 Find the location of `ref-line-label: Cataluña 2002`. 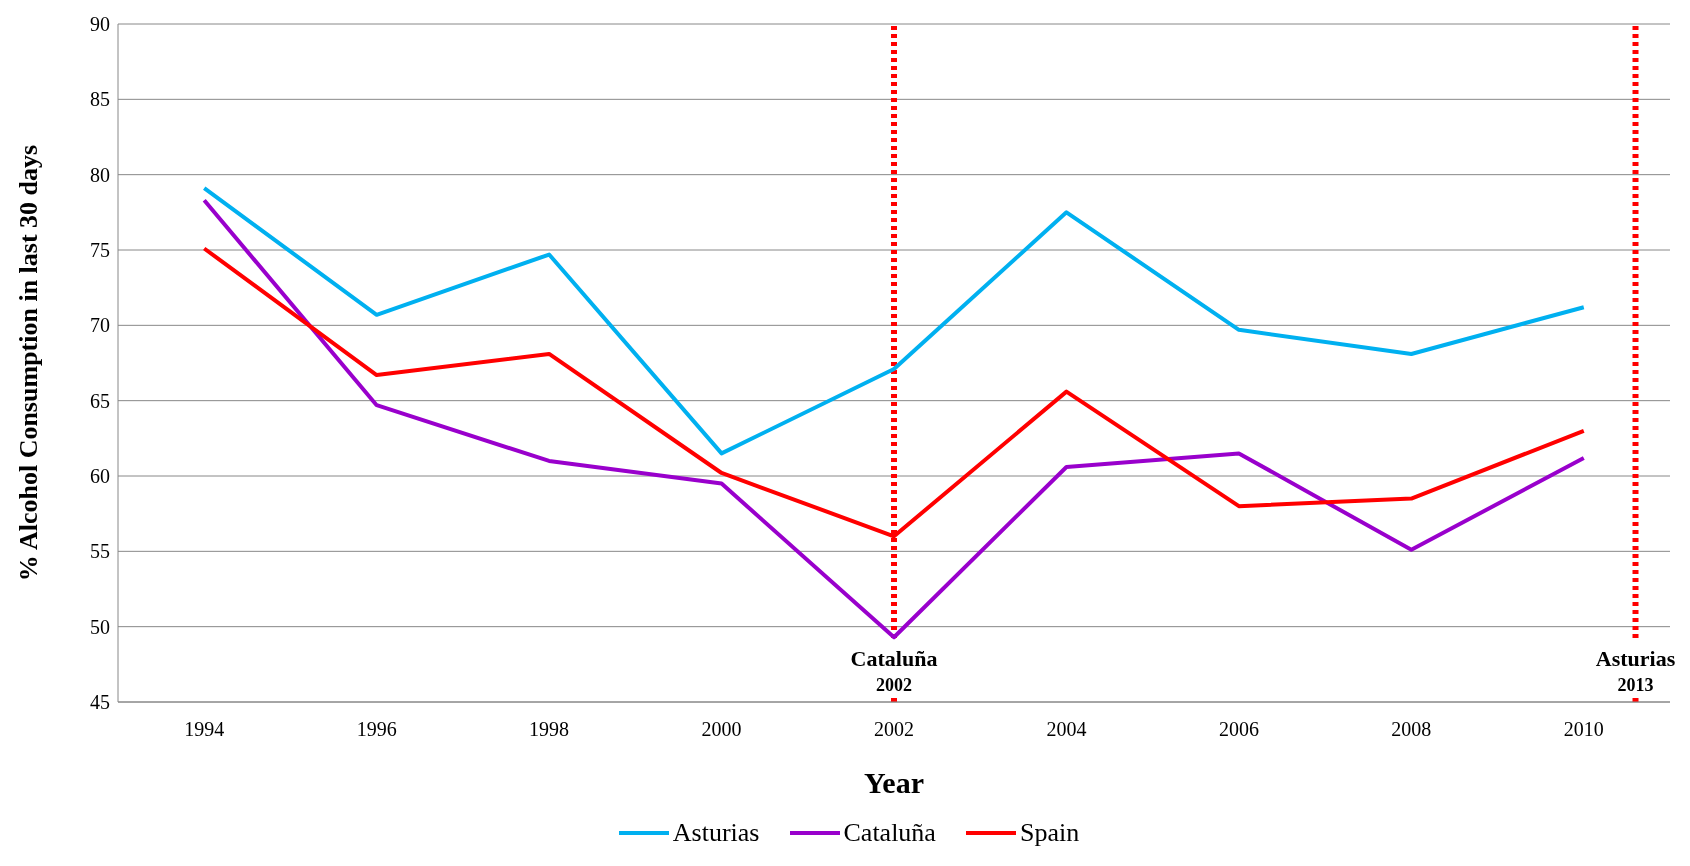

ref-line-label: Cataluña 2002 is located at coordinates (894, 670).